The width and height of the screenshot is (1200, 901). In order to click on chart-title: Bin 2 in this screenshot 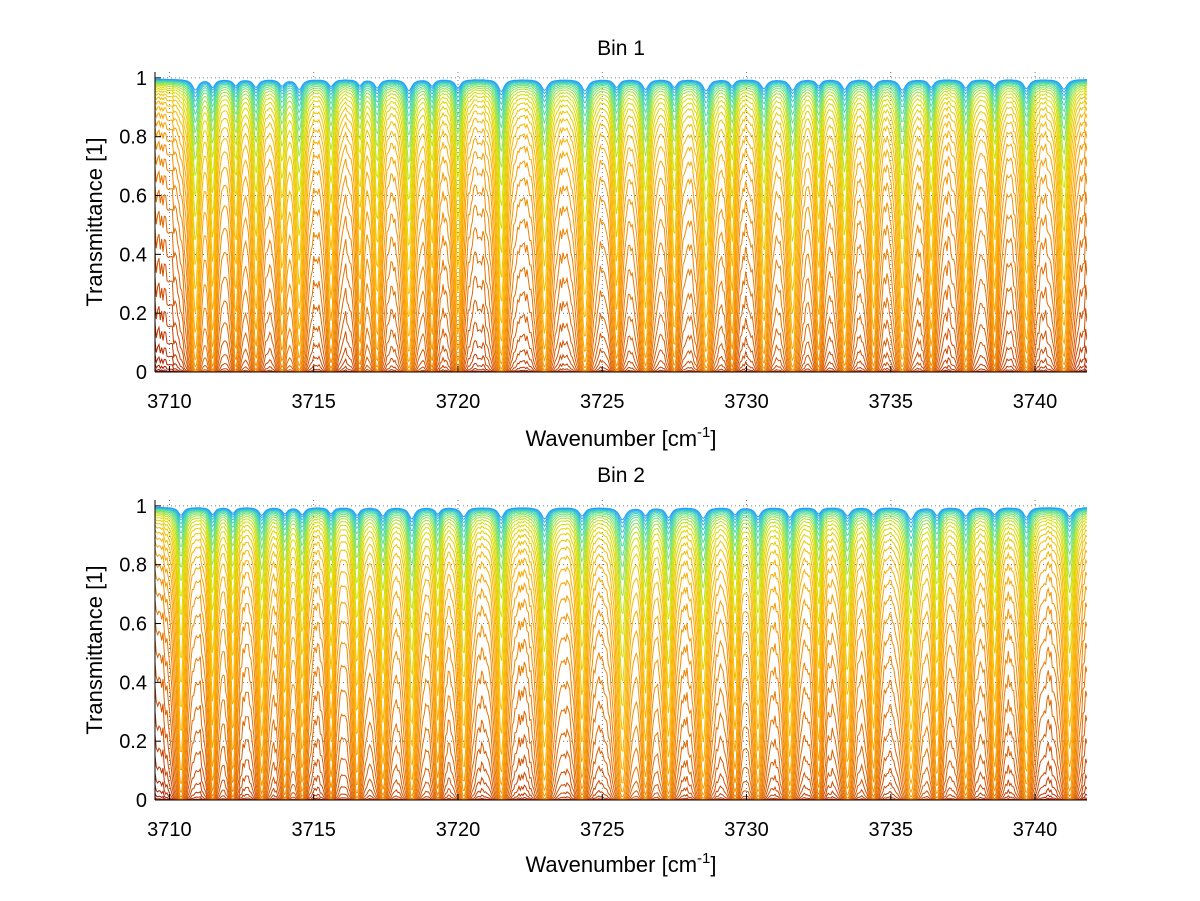, I will do `click(621, 475)`.